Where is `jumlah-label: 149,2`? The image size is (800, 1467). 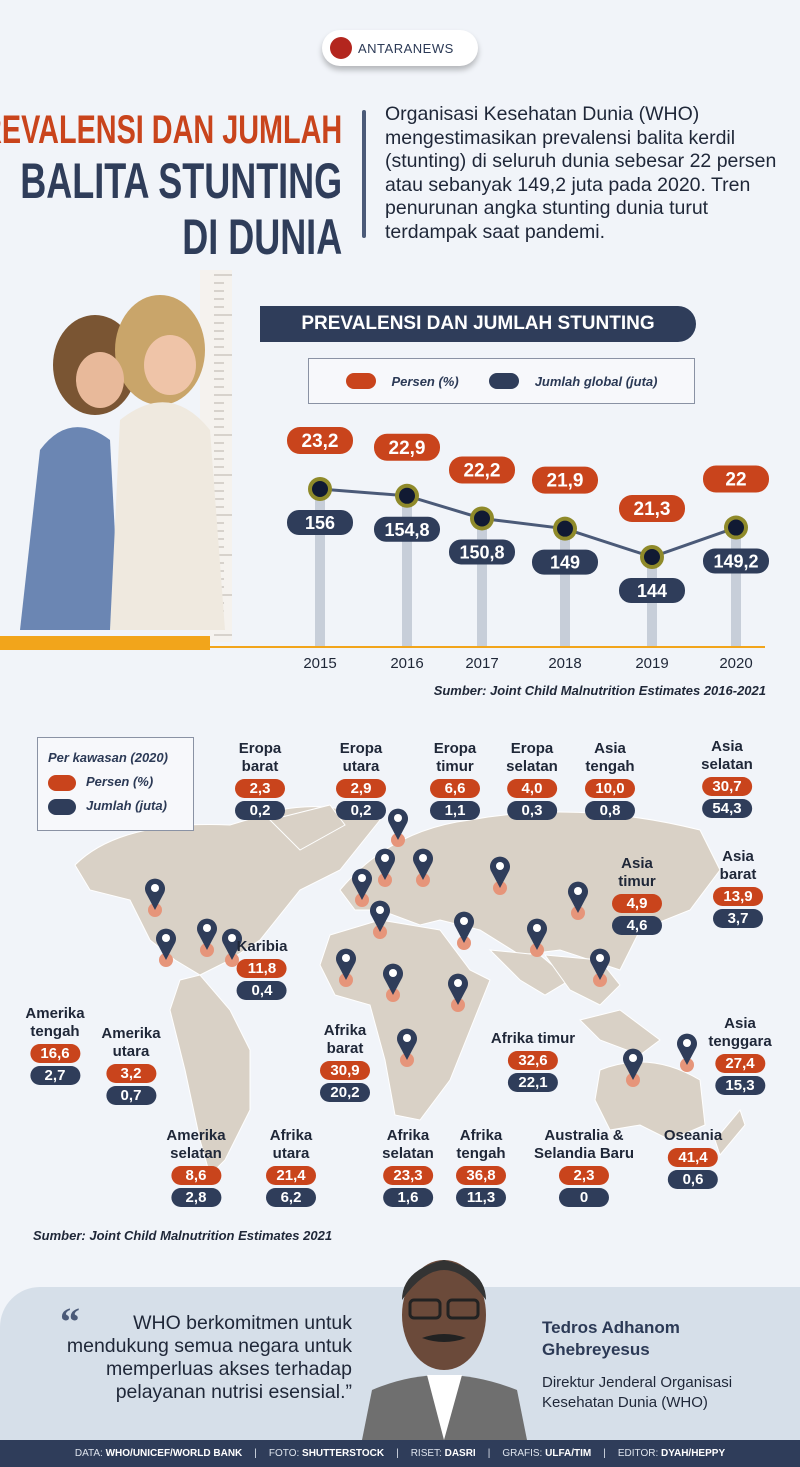
jumlah-label: 149,2 is located at coordinates (735, 562).